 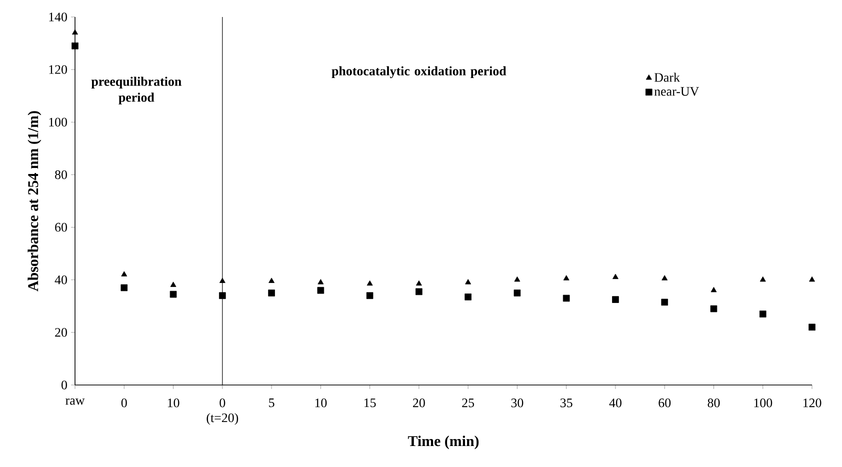 I want to click on x-tick-label: 0, so click(x=124, y=403).